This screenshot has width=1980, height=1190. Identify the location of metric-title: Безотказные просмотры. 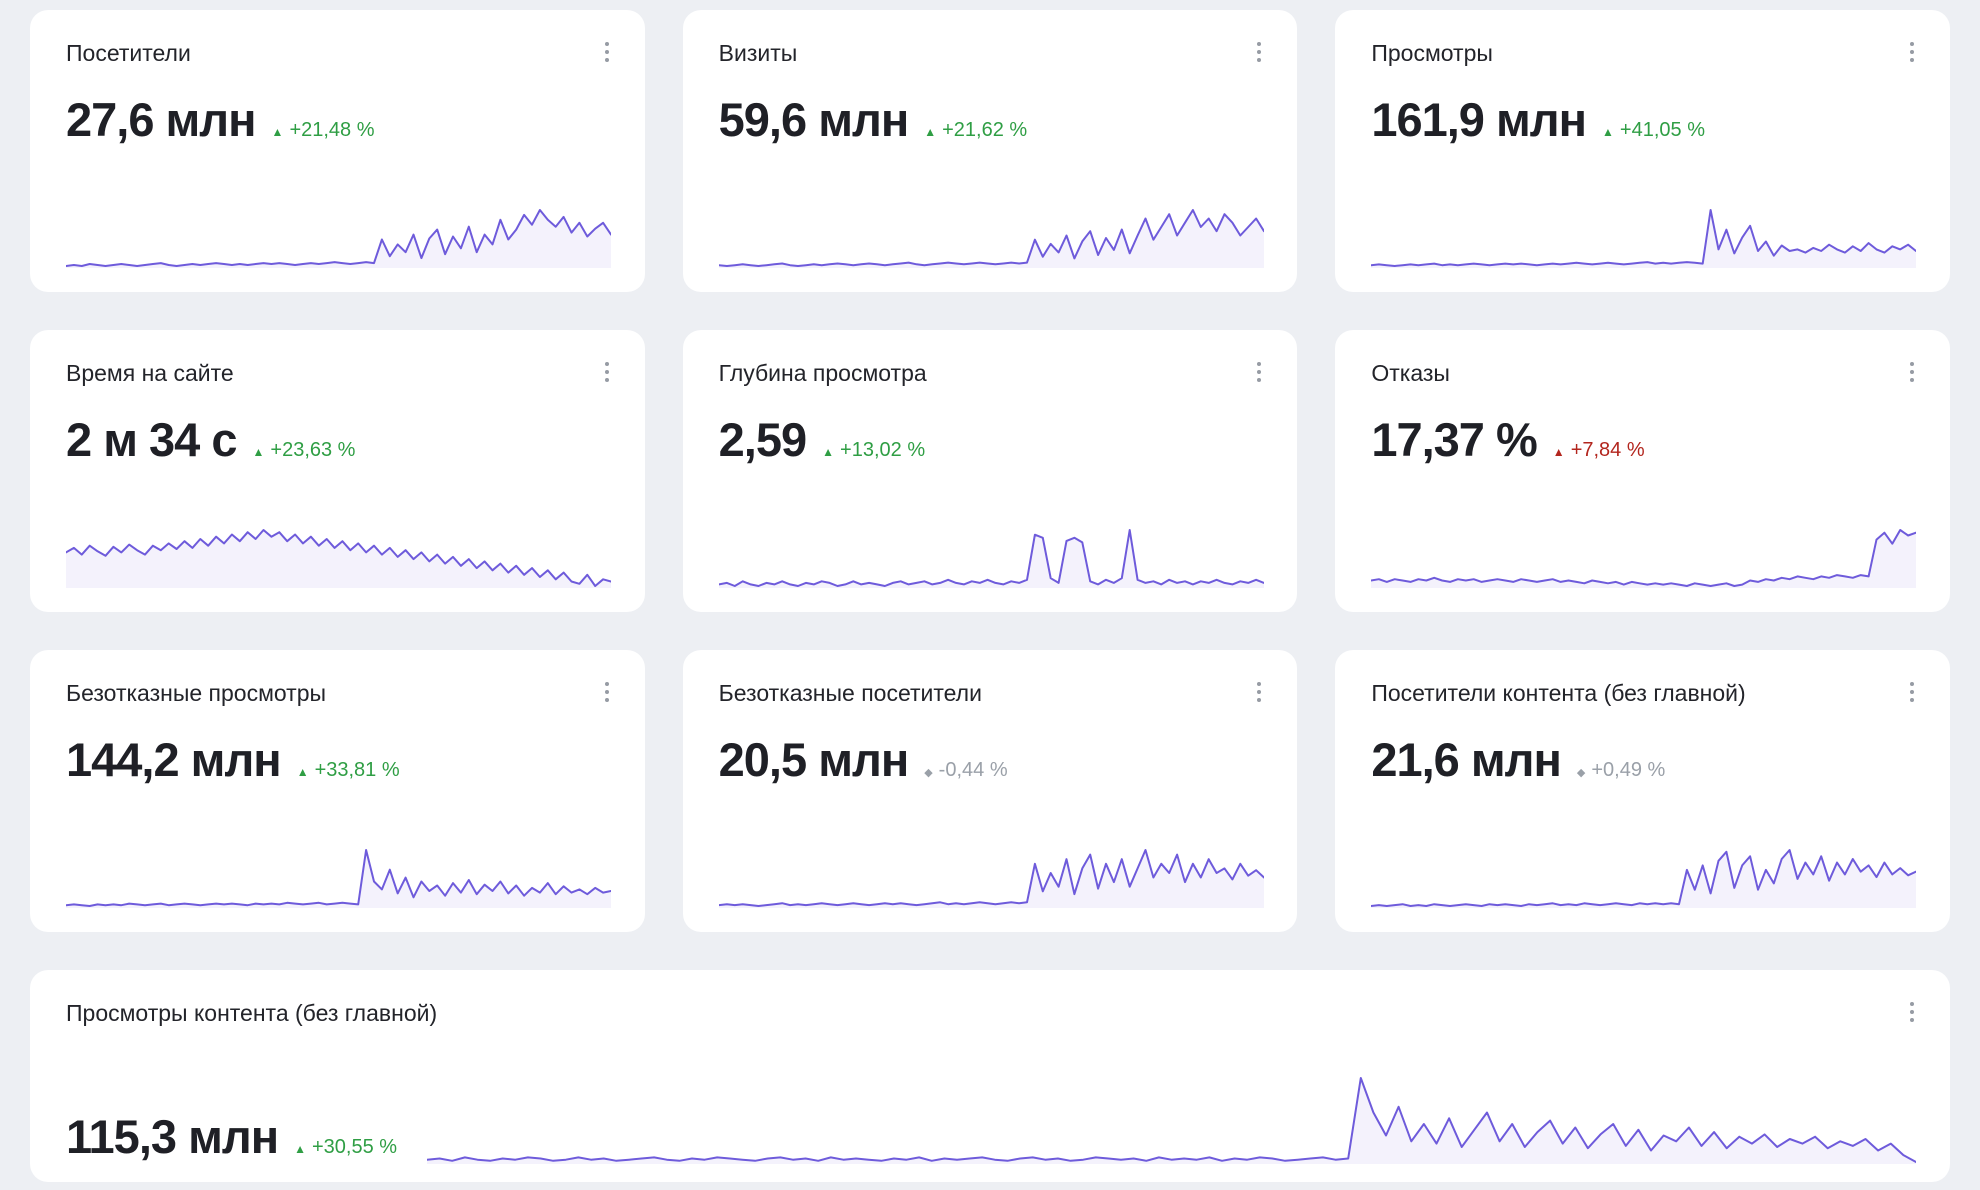
(196, 693).